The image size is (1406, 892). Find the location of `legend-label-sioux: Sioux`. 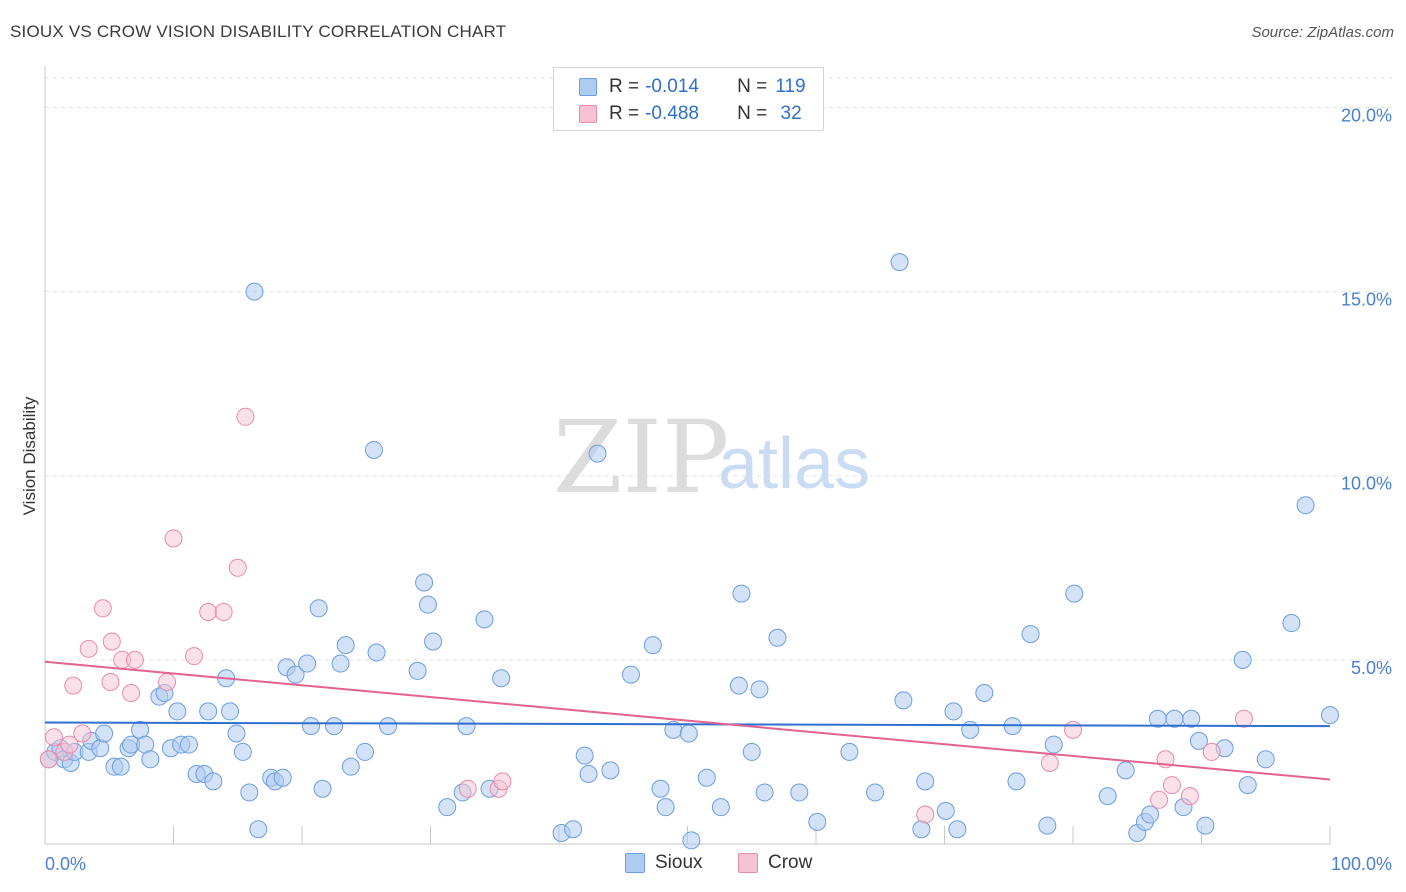

legend-label-sioux: Sioux is located at coordinates (679, 862).